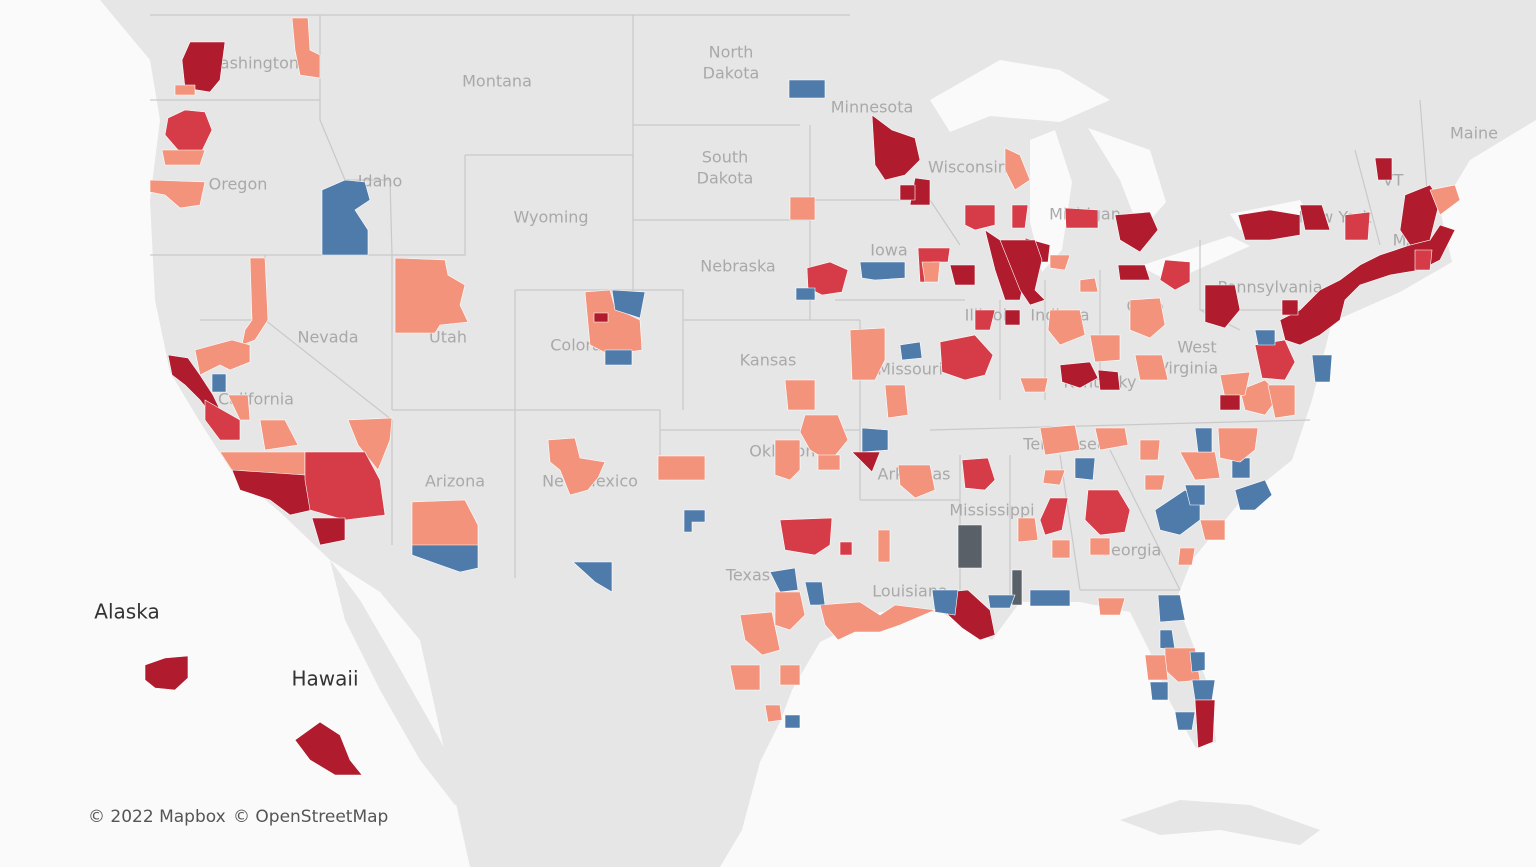 The height and width of the screenshot is (867, 1536). I want to click on attribution: © OpenStreetMap, so click(310, 817).